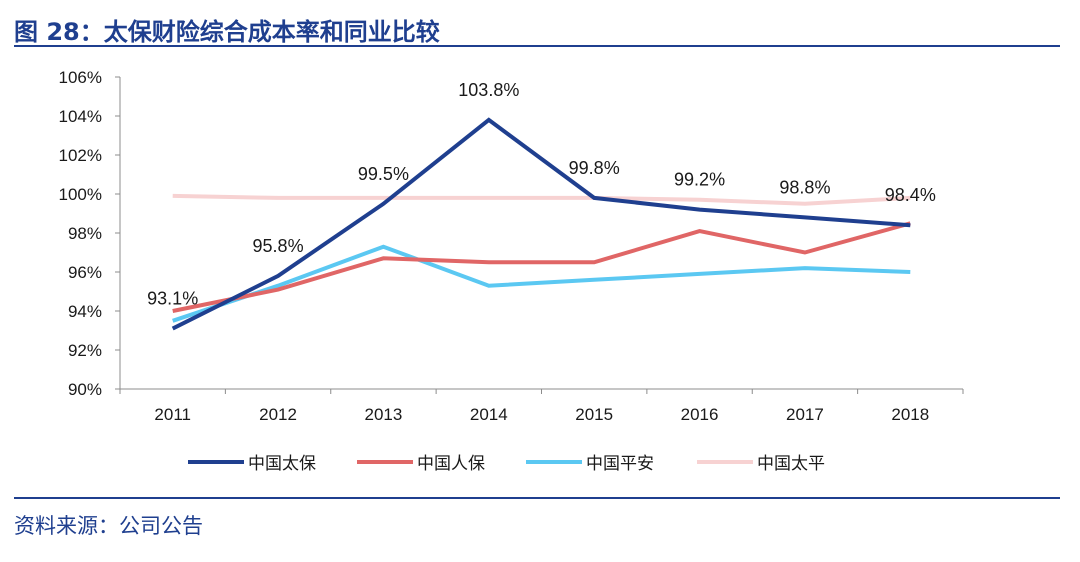 The height and width of the screenshot is (562, 1080). What do you see at coordinates (80, 155) in the screenshot?
I see `y-tick-label: 102%` at bounding box center [80, 155].